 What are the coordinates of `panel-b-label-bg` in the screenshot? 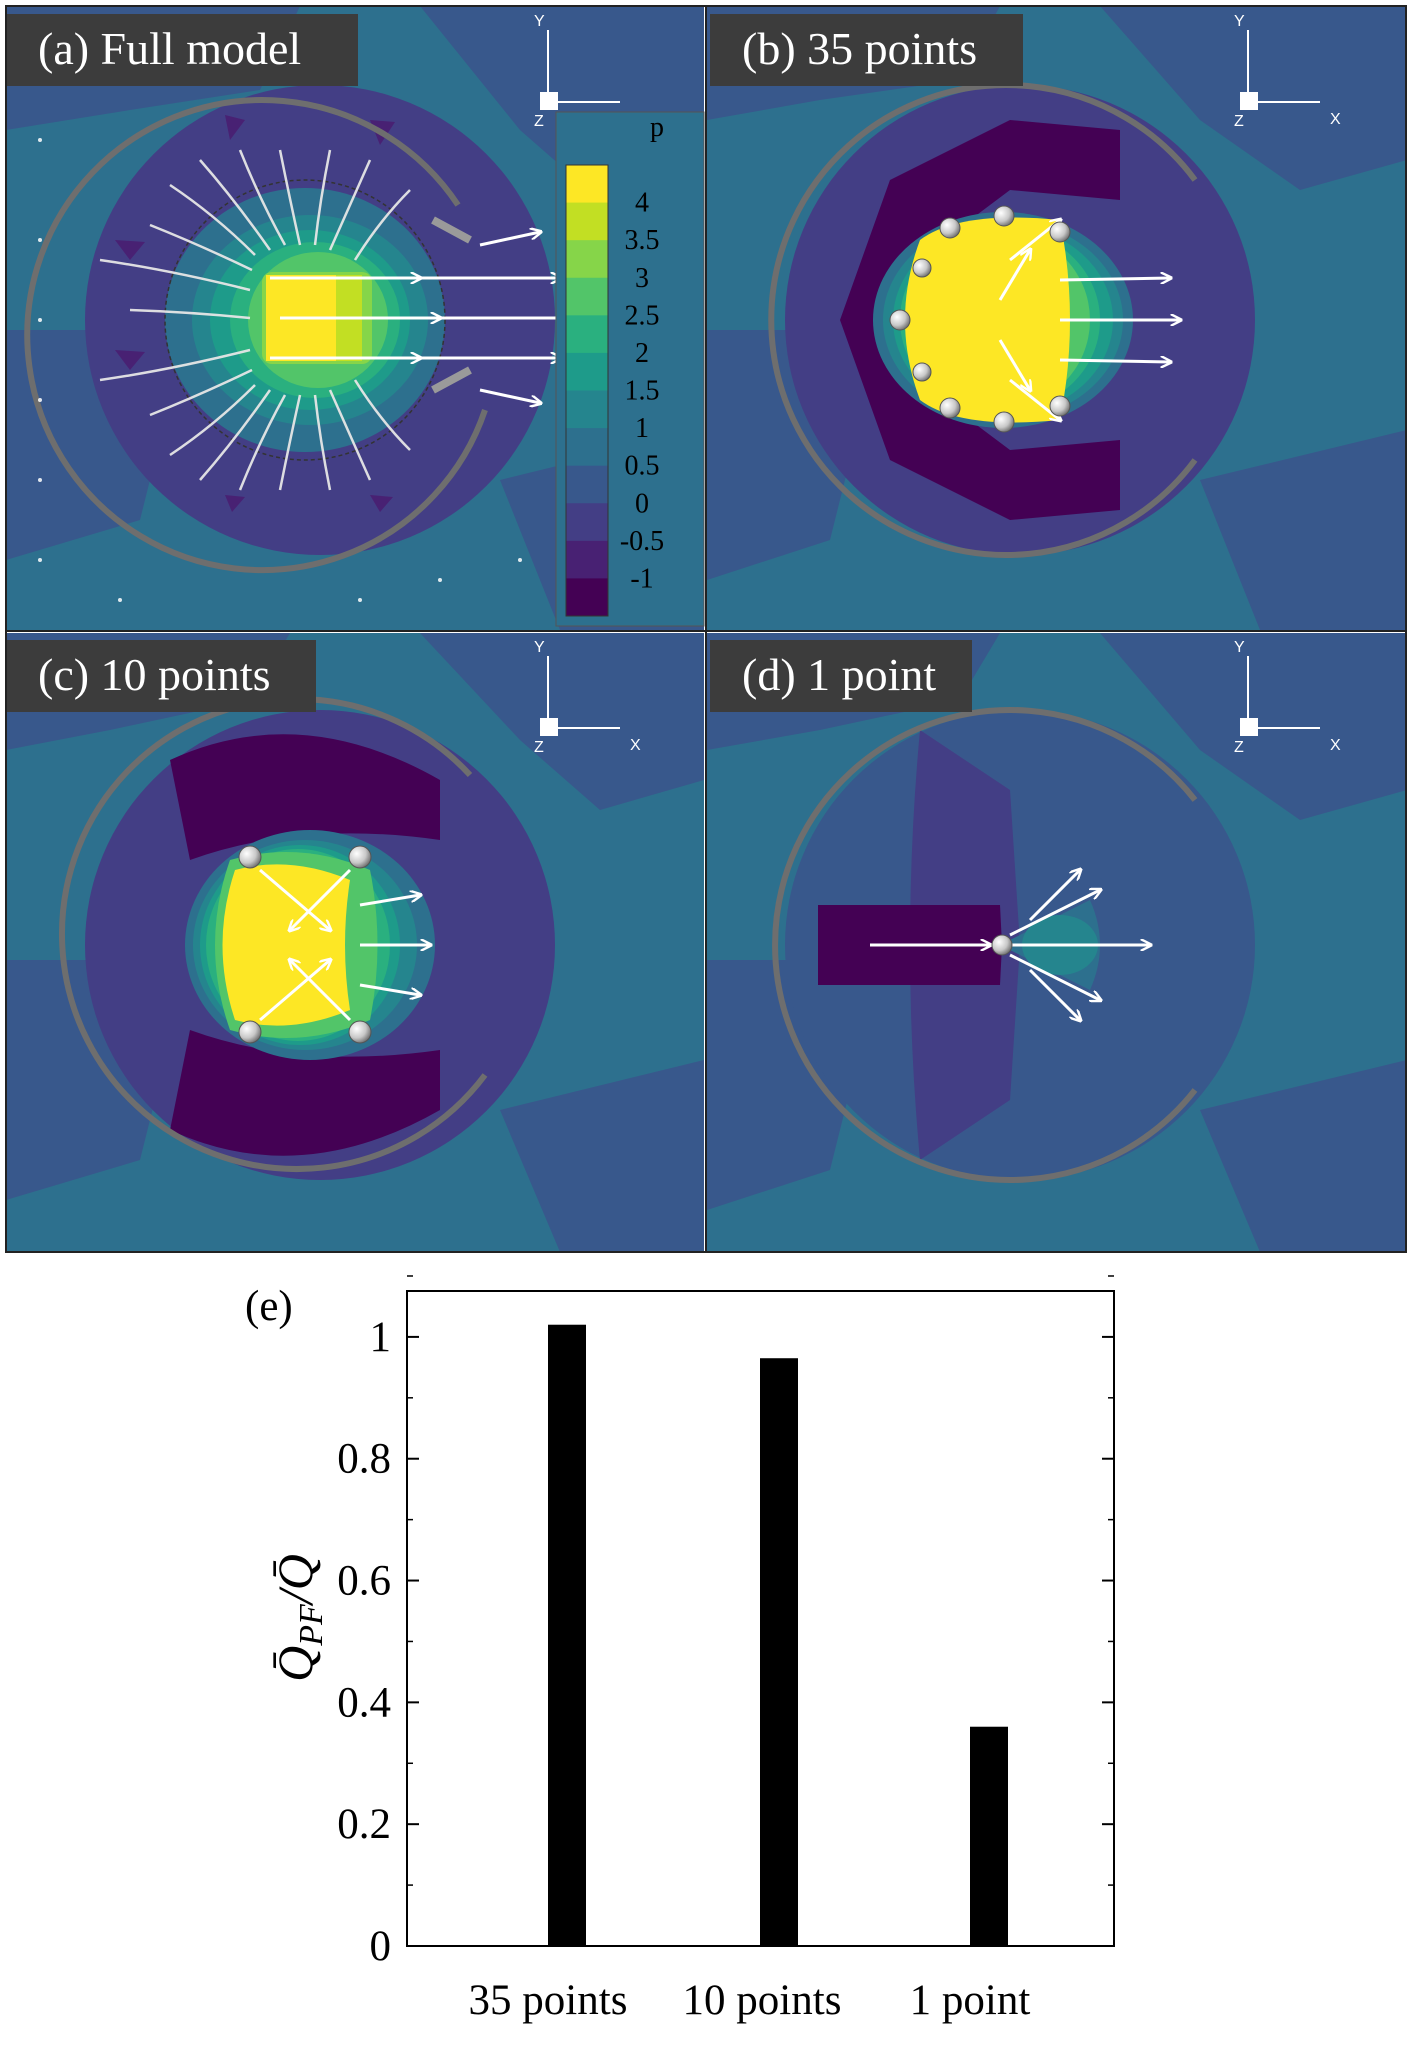 It's located at (866, 50).